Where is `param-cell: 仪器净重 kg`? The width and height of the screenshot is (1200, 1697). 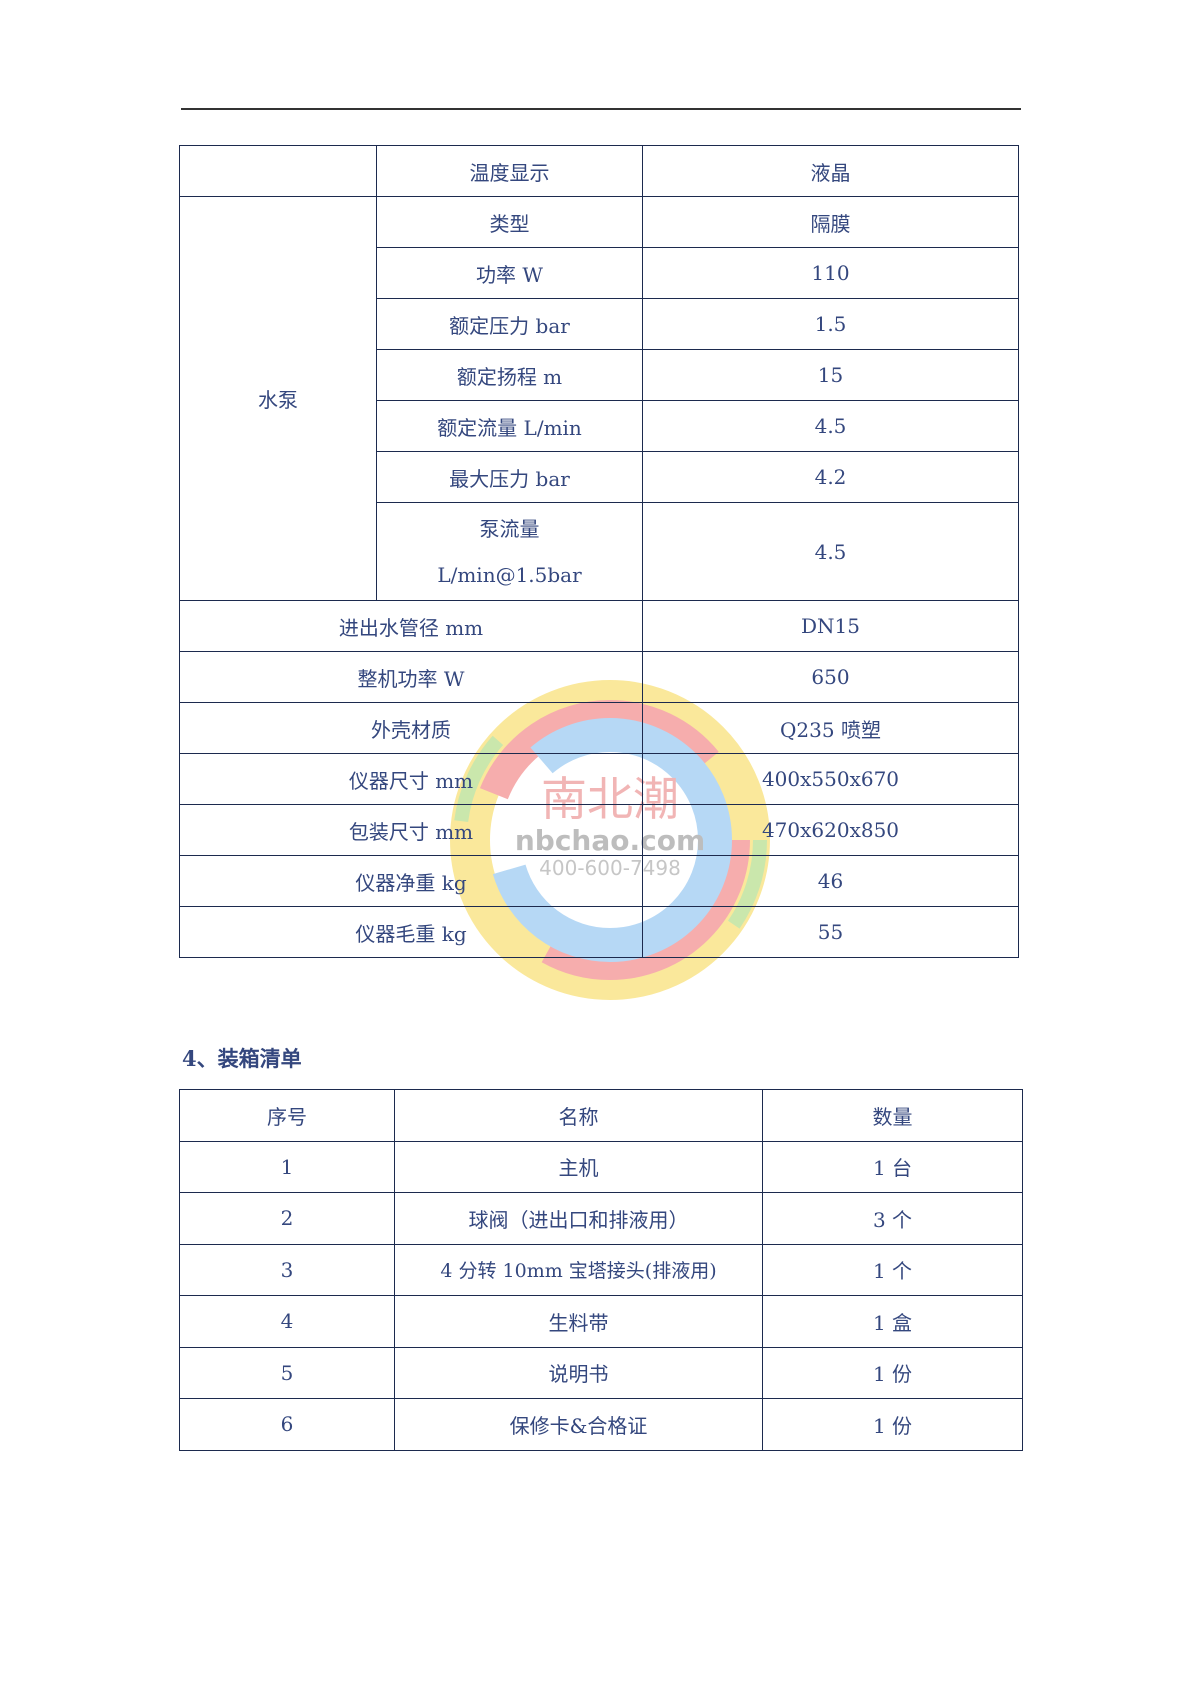 param-cell: 仪器净重 kg is located at coordinates (411, 881).